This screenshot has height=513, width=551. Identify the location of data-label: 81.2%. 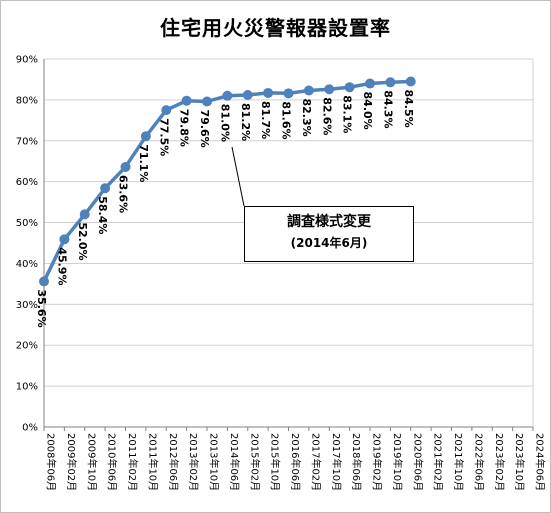
(245, 122).